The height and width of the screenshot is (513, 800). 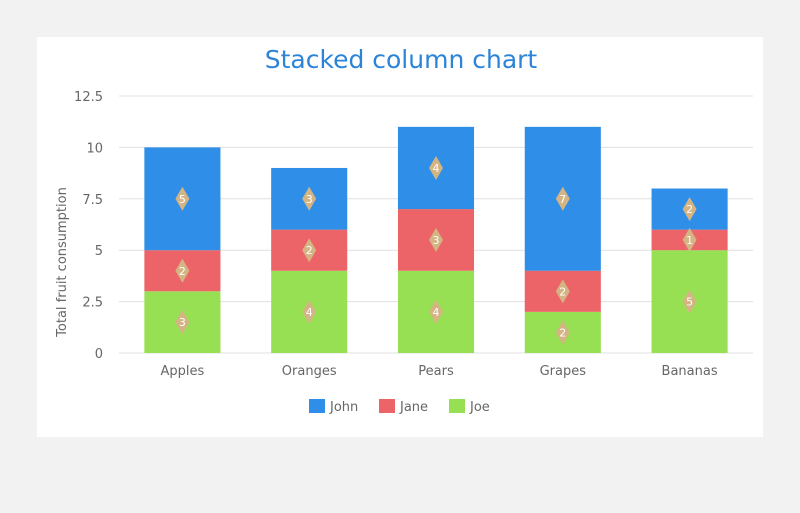 What do you see at coordinates (690, 371) in the screenshot?
I see `x-tick-label: Bananas` at bounding box center [690, 371].